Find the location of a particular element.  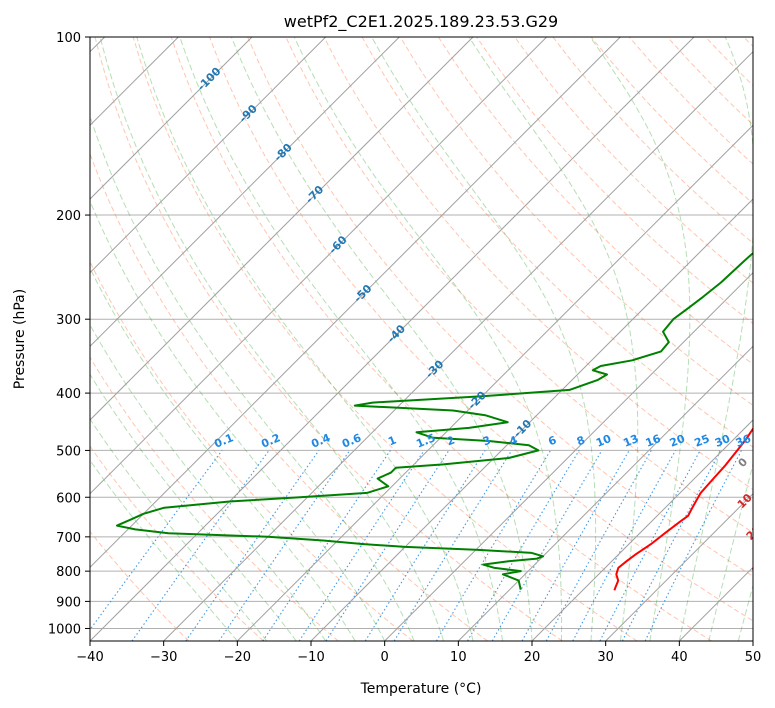

y-tick-label: 100 is located at coordinates (68, 38).